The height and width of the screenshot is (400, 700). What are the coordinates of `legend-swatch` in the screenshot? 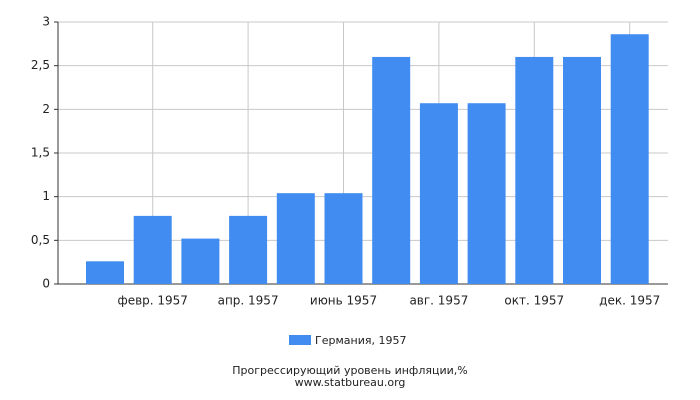 It's located at (300, 340).